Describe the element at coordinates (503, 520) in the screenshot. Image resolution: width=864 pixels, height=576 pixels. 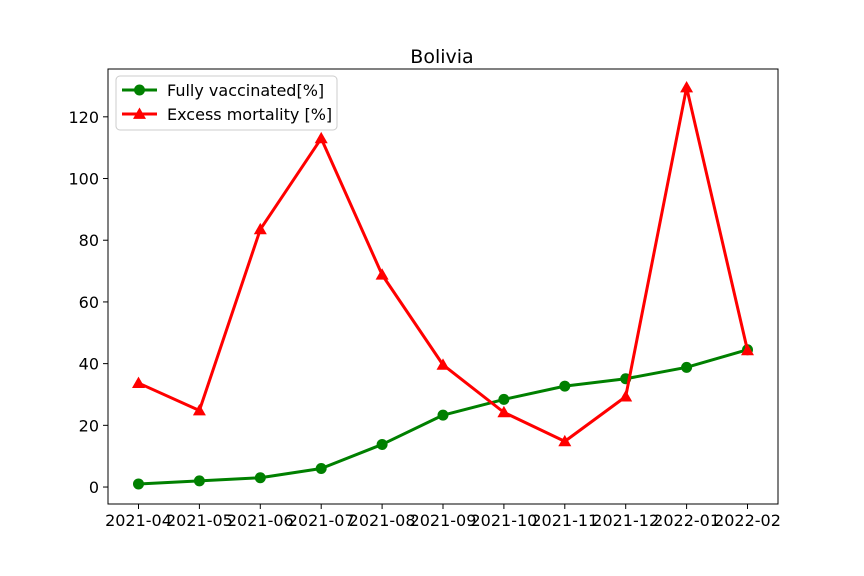
I see `x-tick-label: 2021-10` at that location.